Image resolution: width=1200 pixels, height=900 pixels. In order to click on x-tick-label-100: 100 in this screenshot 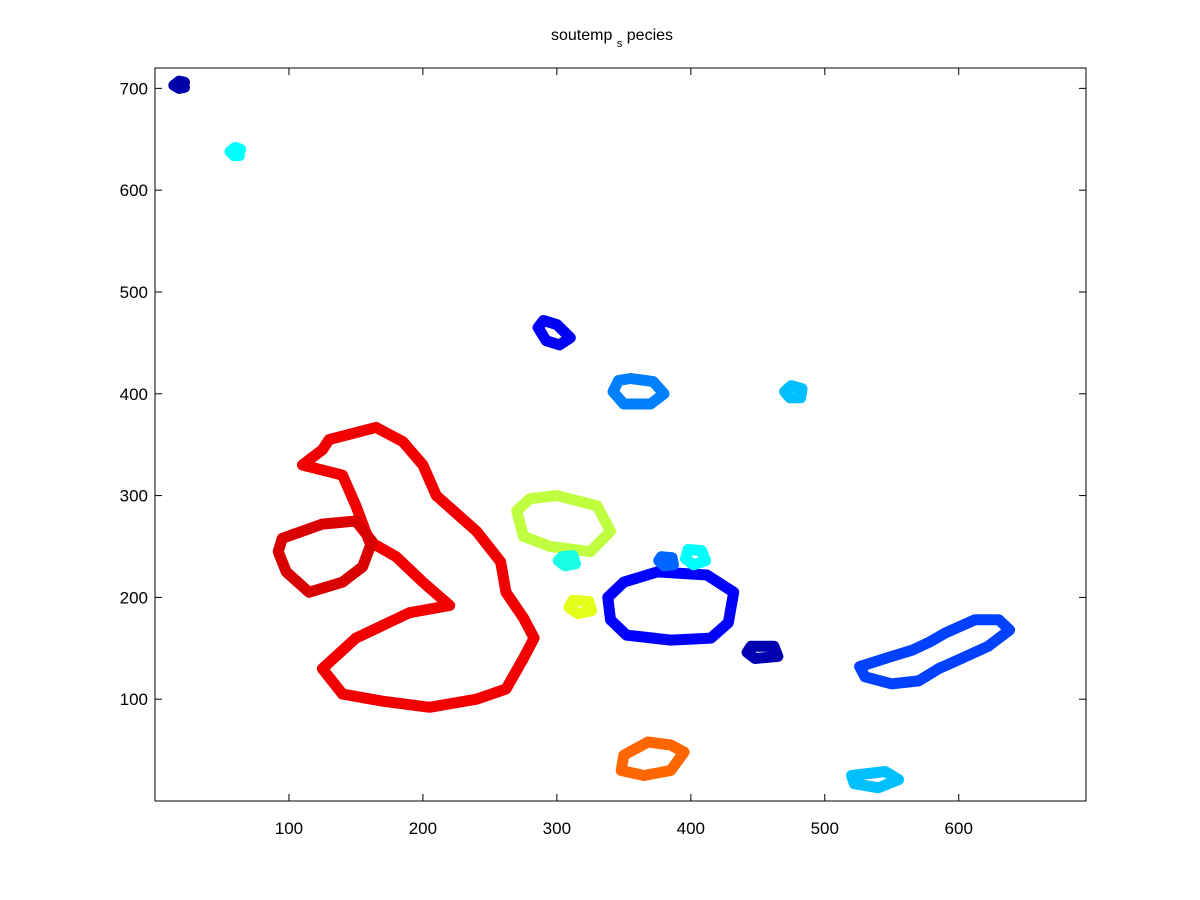, I will do `click(289, 828)`.